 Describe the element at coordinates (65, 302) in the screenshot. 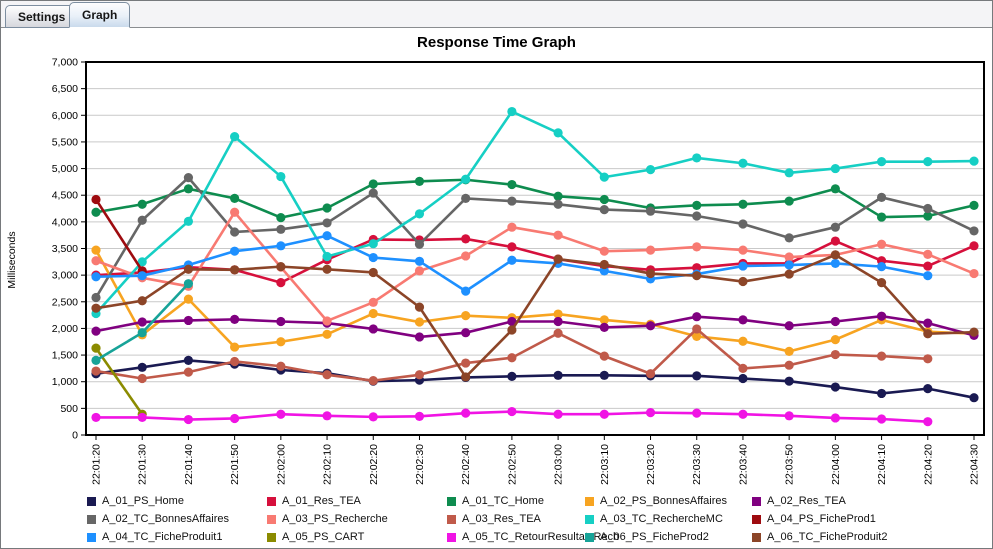

I see `y-tick-label: 2,500` at that location.